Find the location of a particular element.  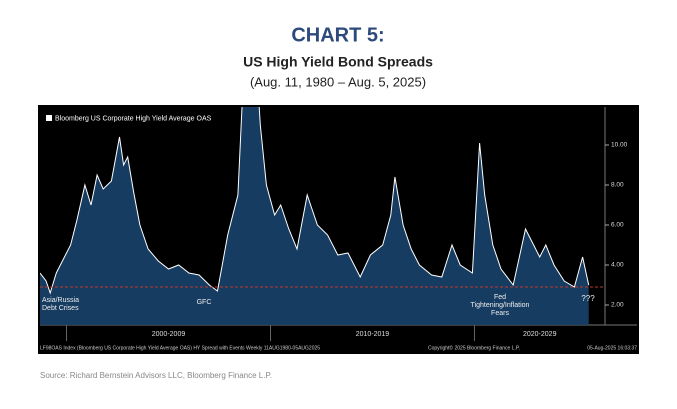

annotation: Tightening/Inflation is located at coordinates (500, 305).